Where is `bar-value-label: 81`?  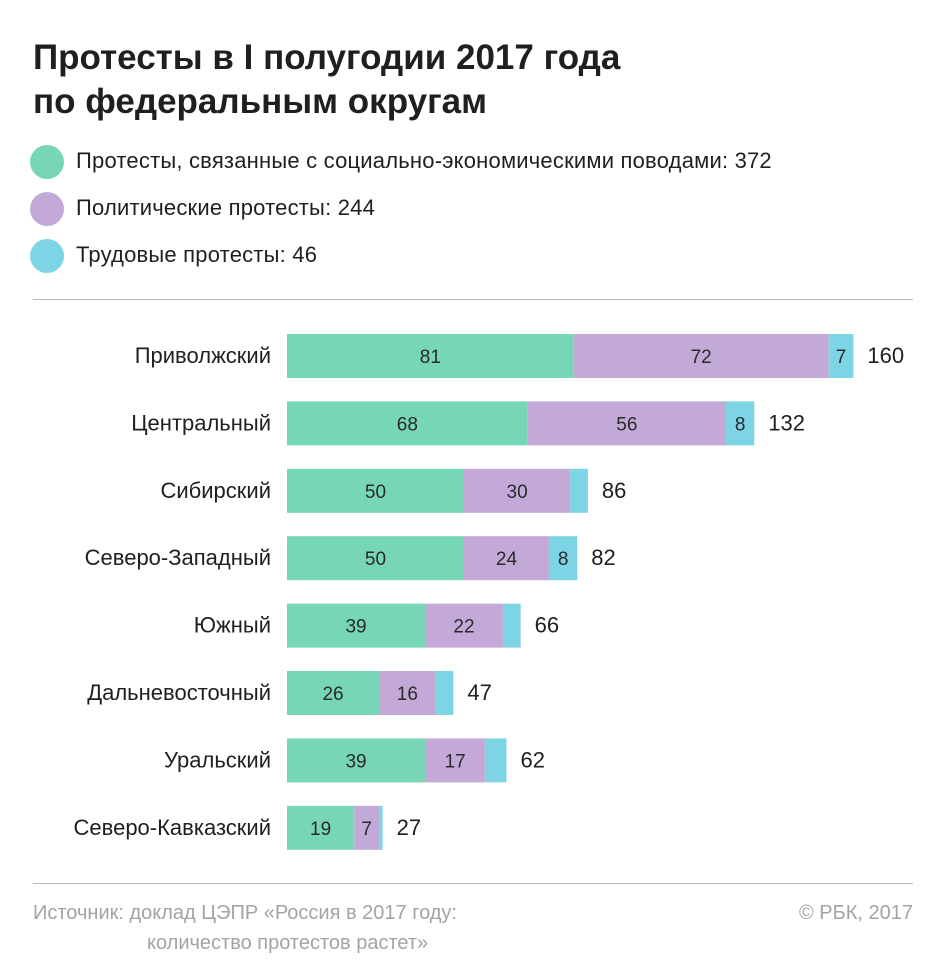
bar-value-label: 81 is located at coordinates (430, 357).